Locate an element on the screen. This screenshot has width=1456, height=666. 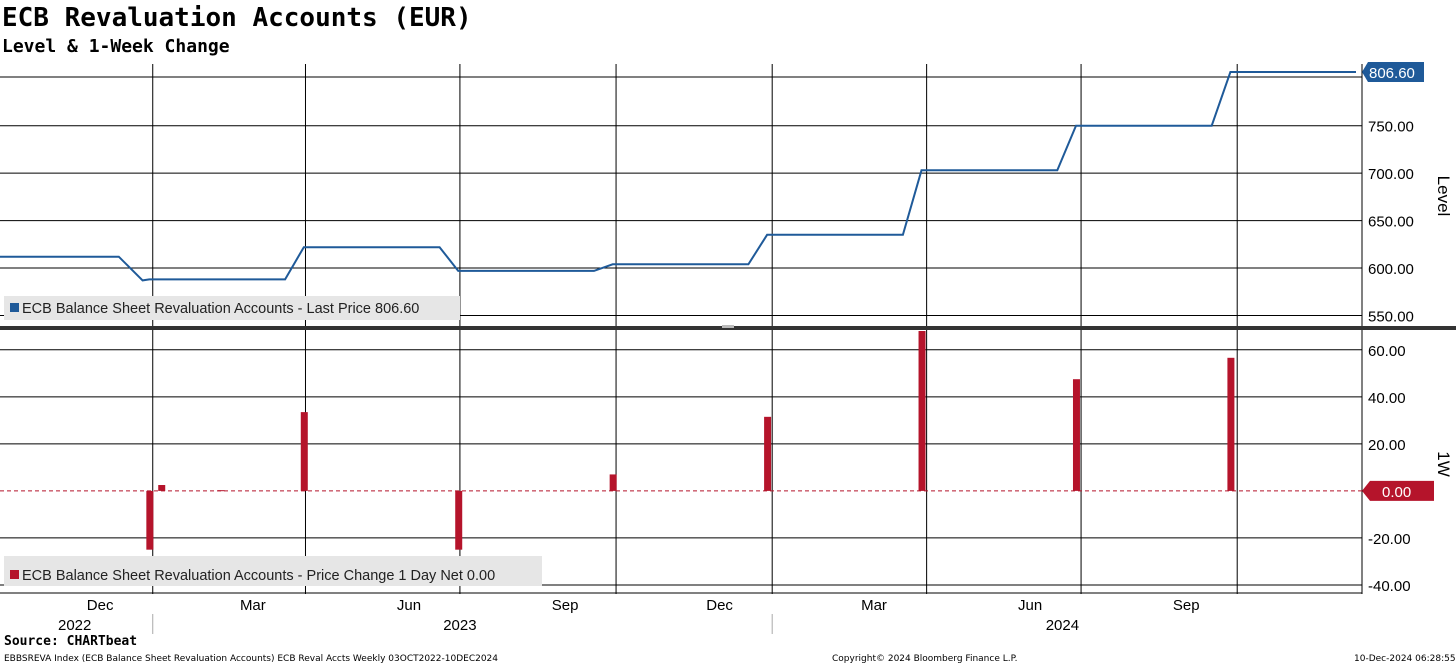
change-tick-label: 20.00 is located at coordinates (1387, 445).